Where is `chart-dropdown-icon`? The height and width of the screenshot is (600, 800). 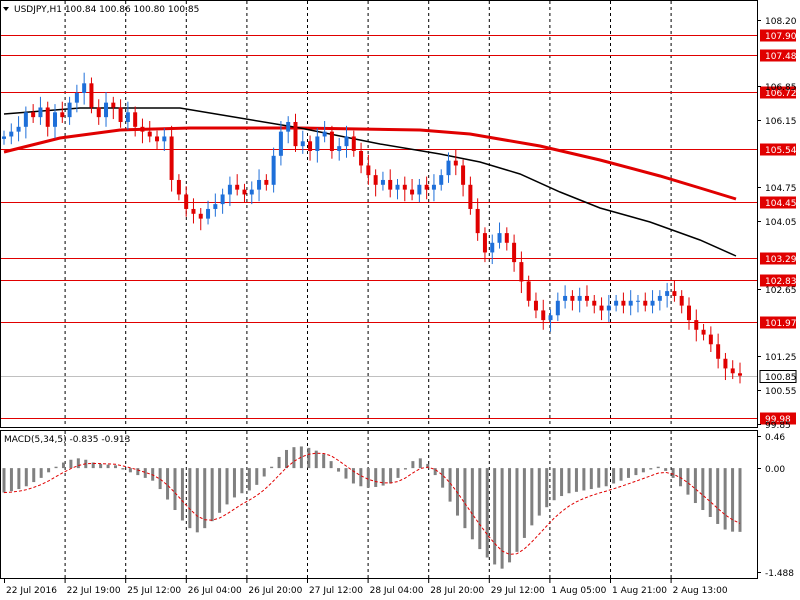
chart-dropdown-icon is located at coordinates (6, 9).